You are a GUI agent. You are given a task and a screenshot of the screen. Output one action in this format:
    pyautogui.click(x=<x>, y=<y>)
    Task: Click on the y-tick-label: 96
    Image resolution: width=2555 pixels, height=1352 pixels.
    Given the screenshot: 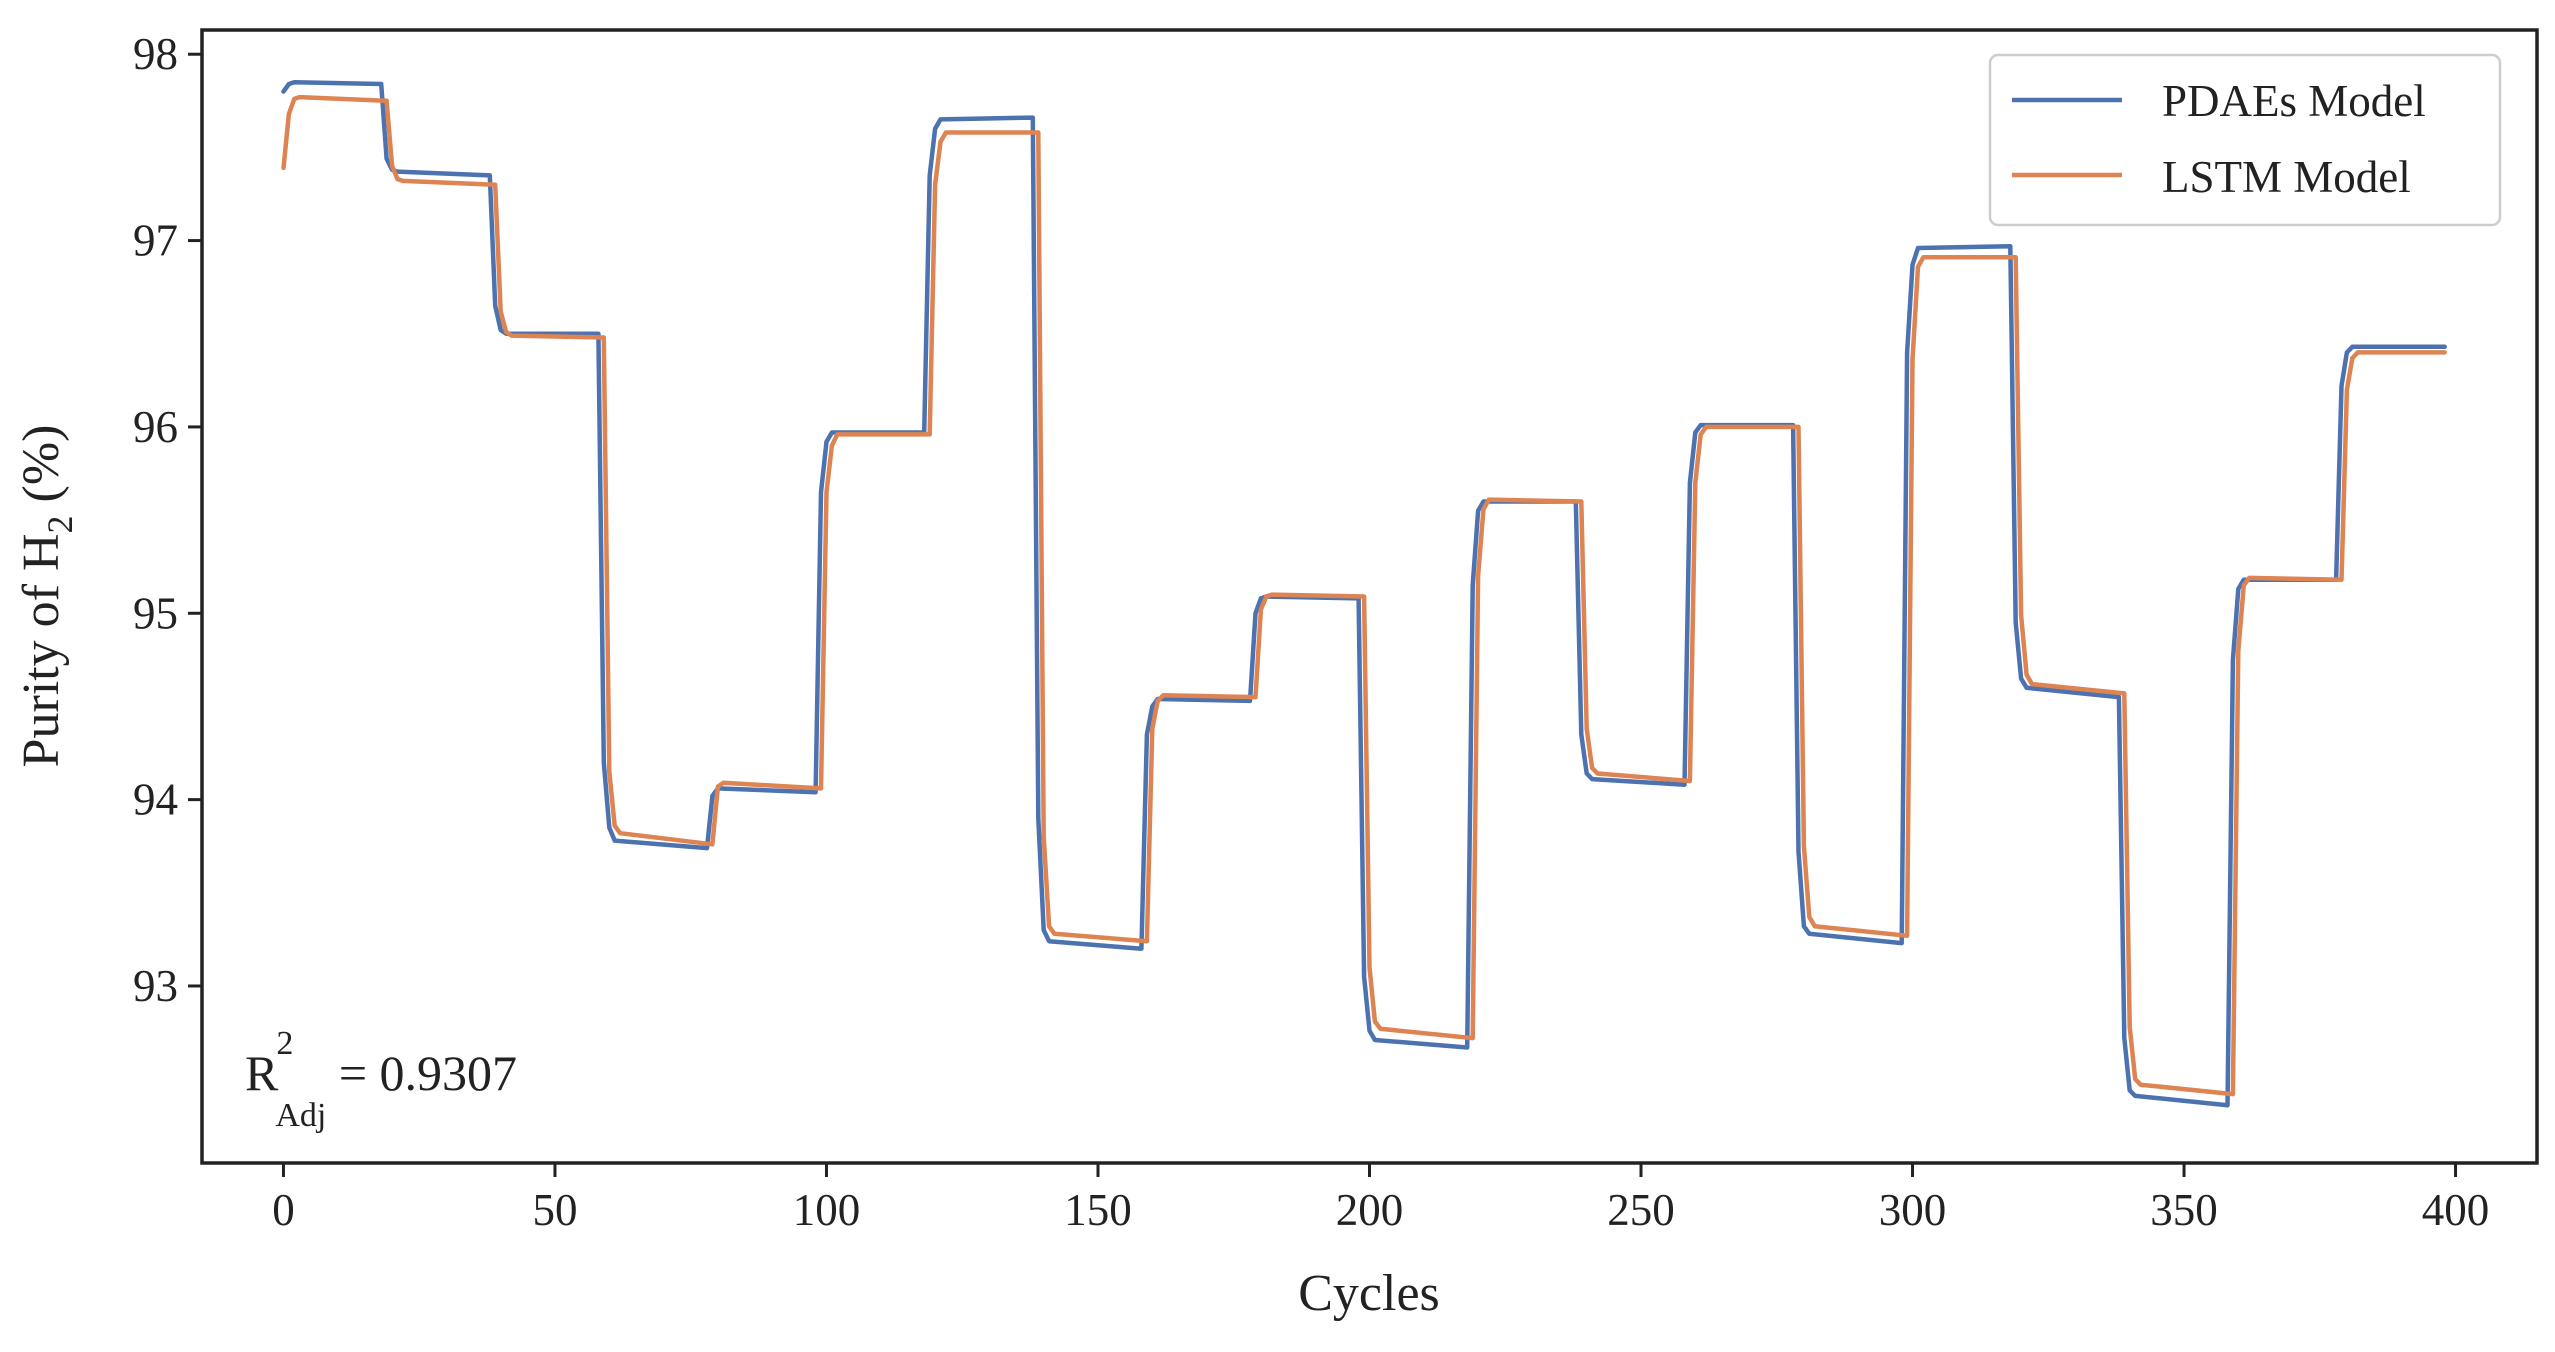 What is the action you would take?
    pyautogui.click(x=155, y=427)
    